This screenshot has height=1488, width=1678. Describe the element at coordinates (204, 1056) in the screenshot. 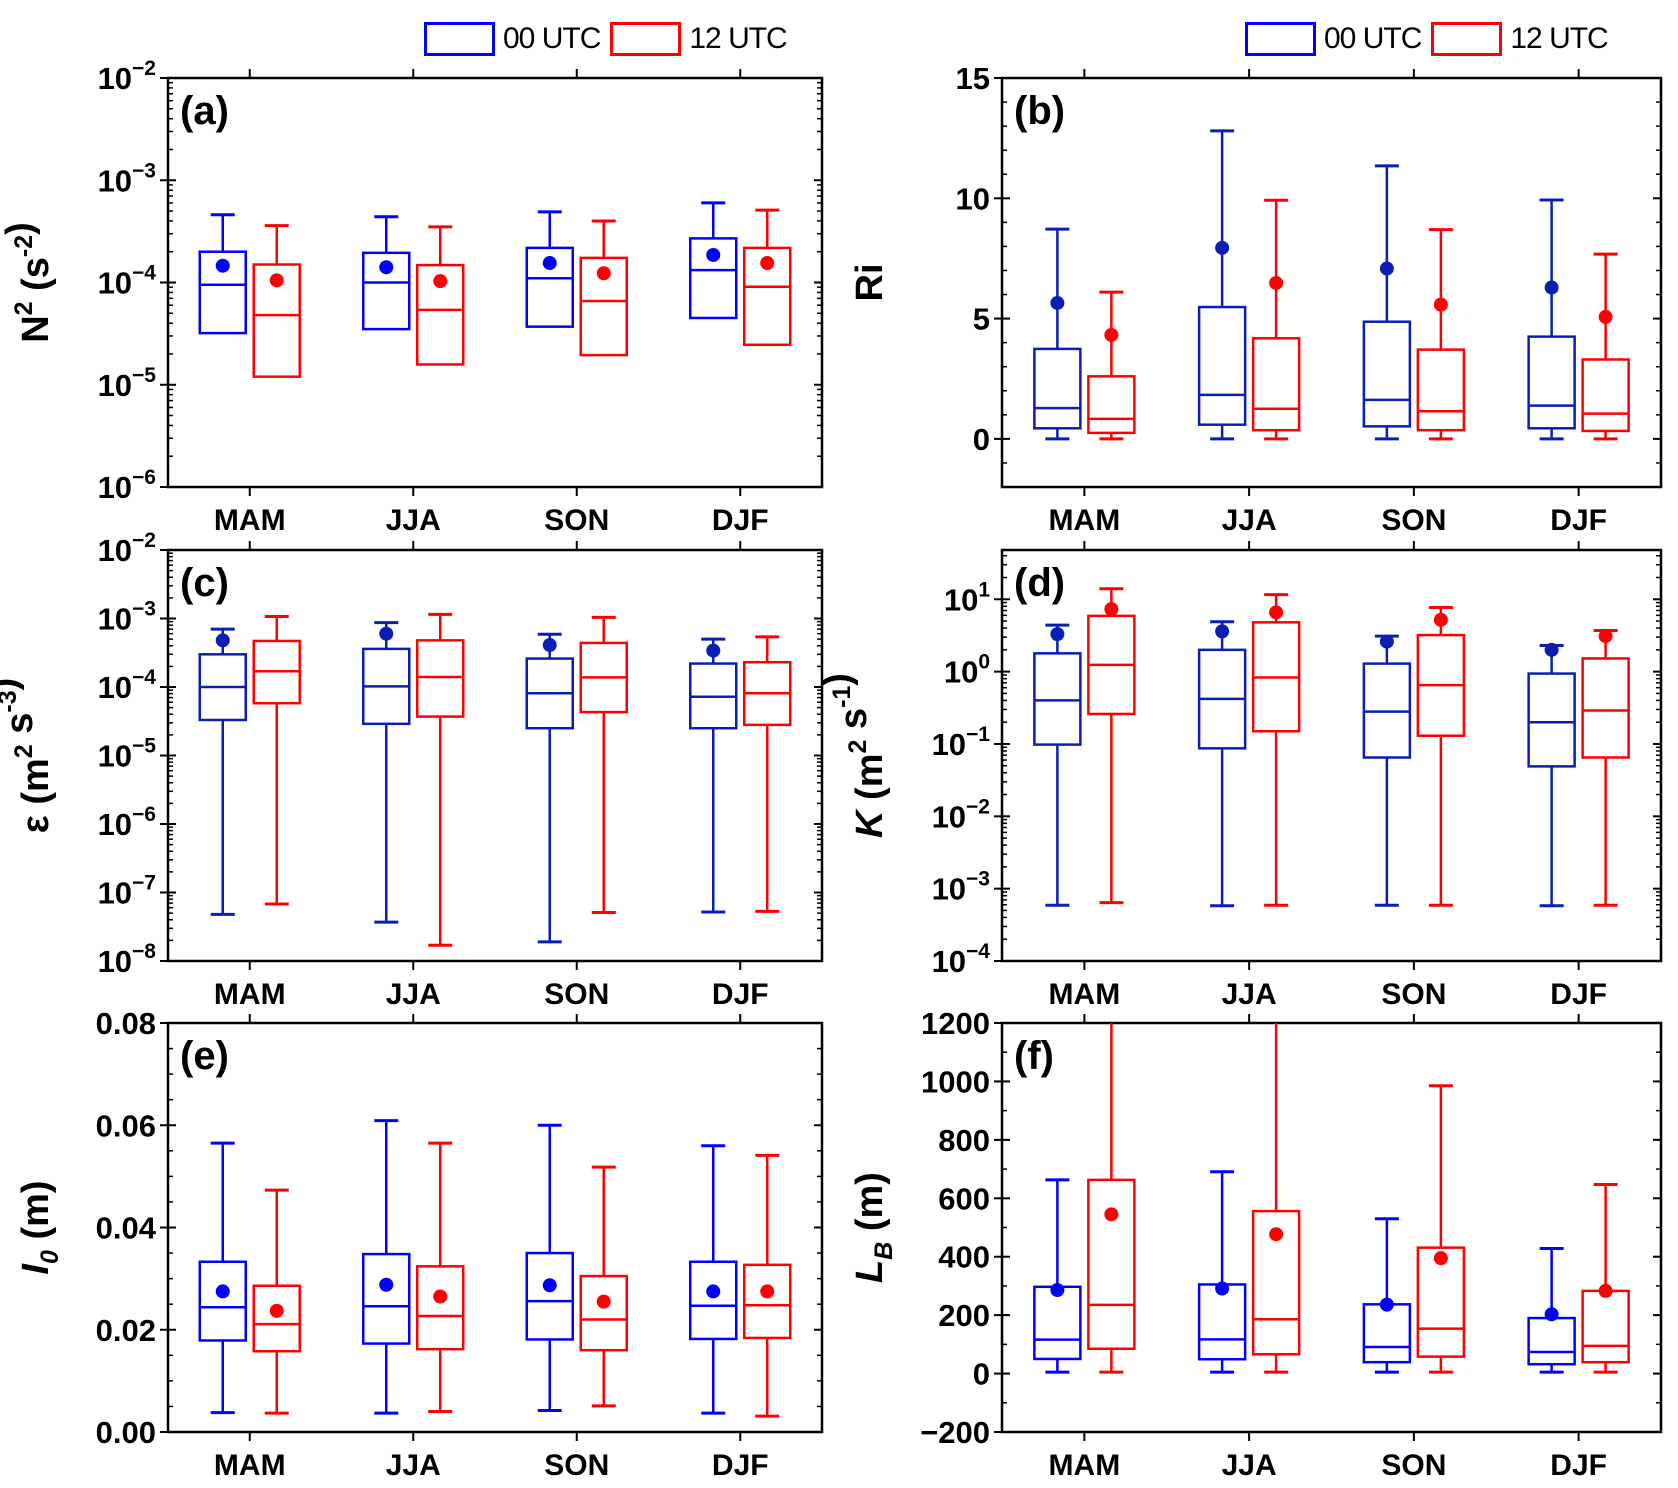

I see `panel-label: (e)` at that location.